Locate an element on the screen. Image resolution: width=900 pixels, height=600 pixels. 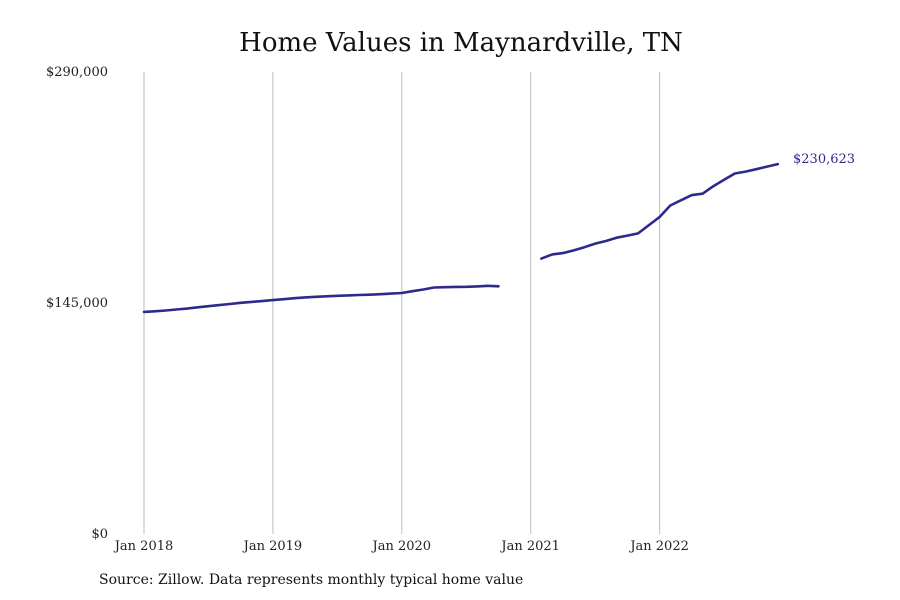
end-value-label: $230,623 is located at coordinates (824, 159).